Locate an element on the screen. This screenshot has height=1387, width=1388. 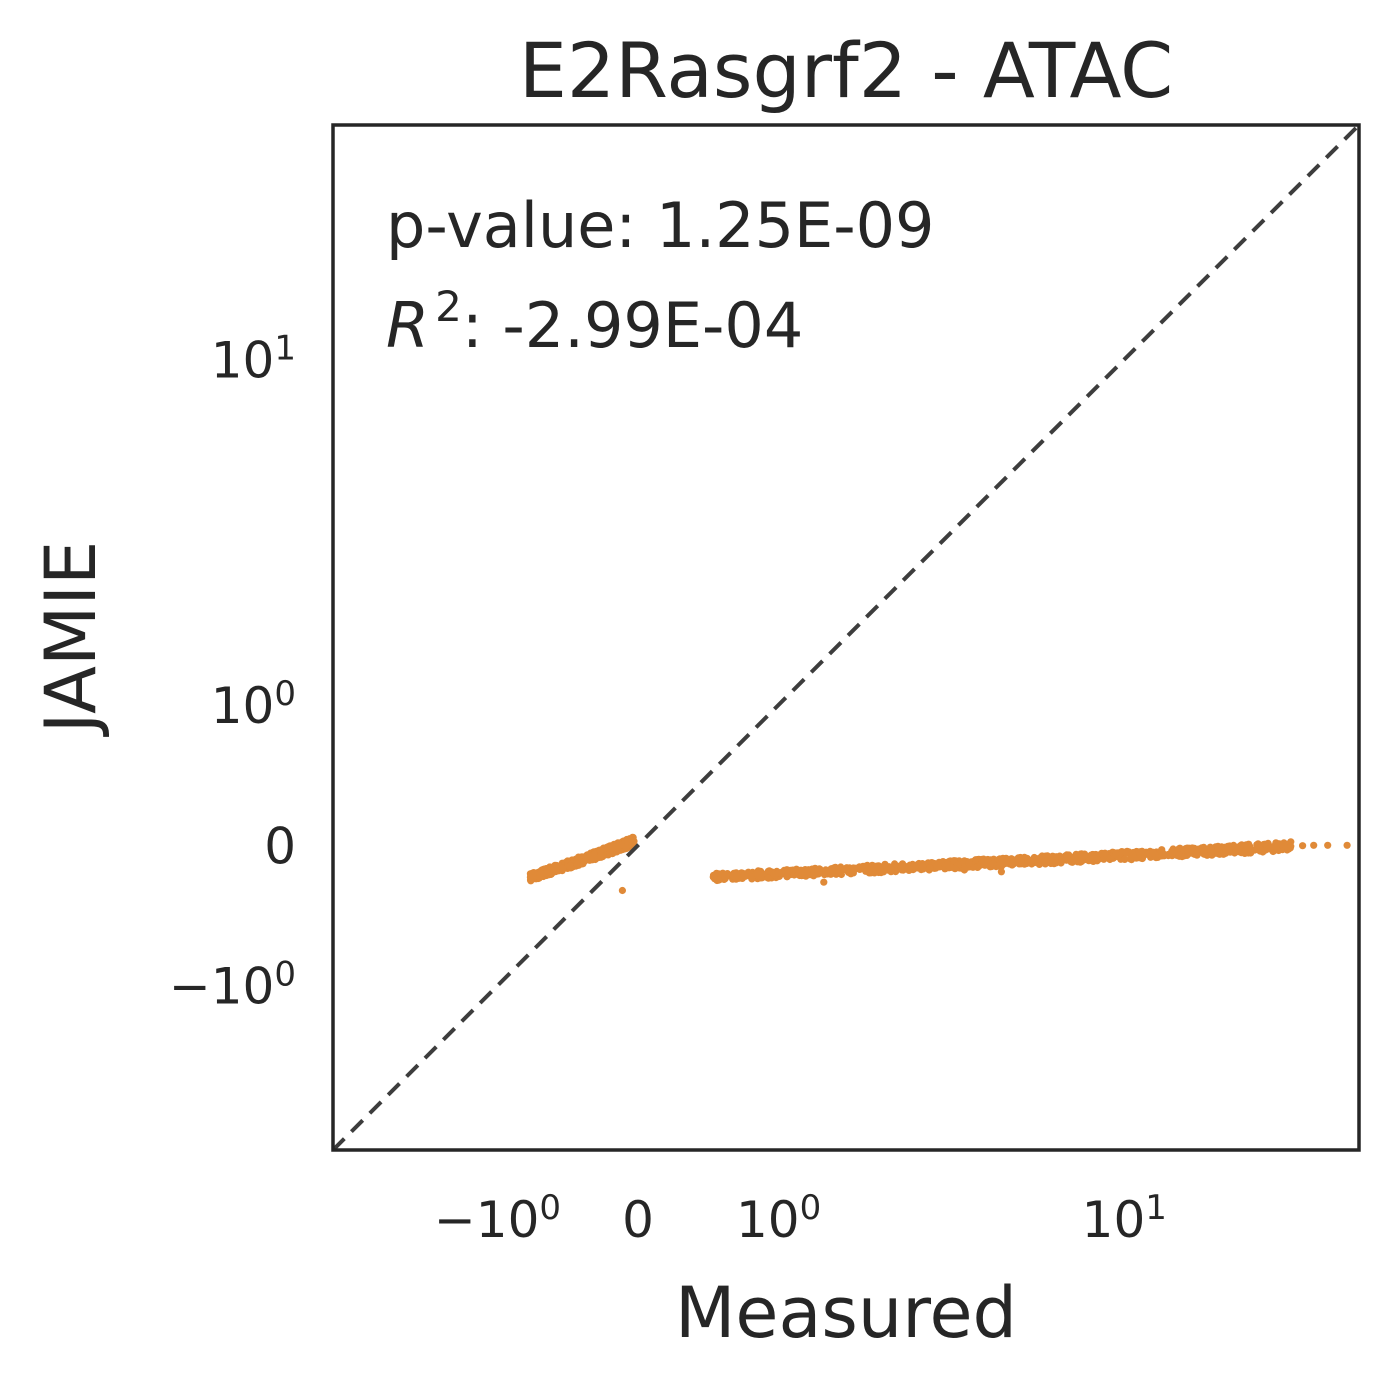
y-tick-label: 0 is located at coordinates (280, 846).